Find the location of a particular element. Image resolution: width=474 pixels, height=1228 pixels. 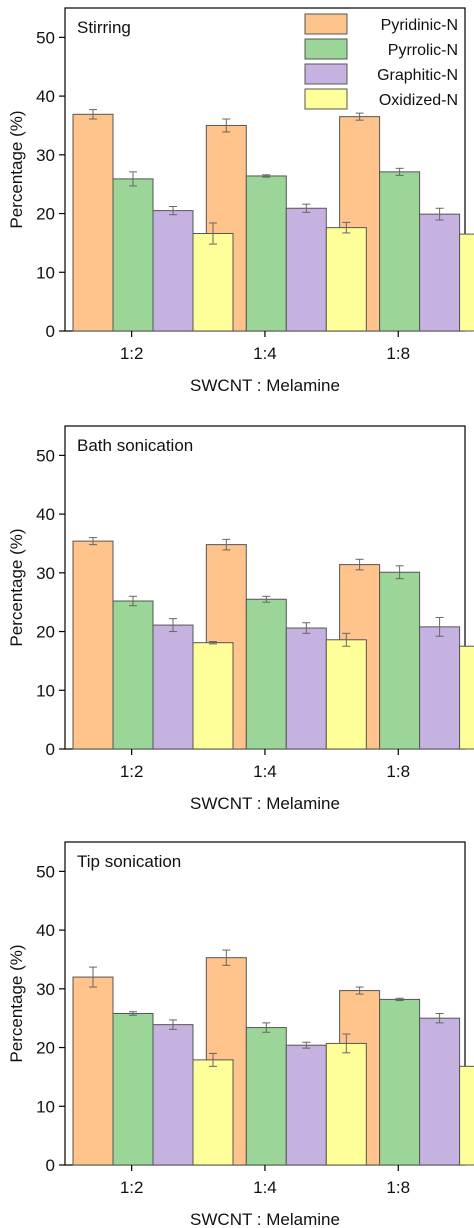

legend-label: Graphitic-N is located at coordinates (417, 75).